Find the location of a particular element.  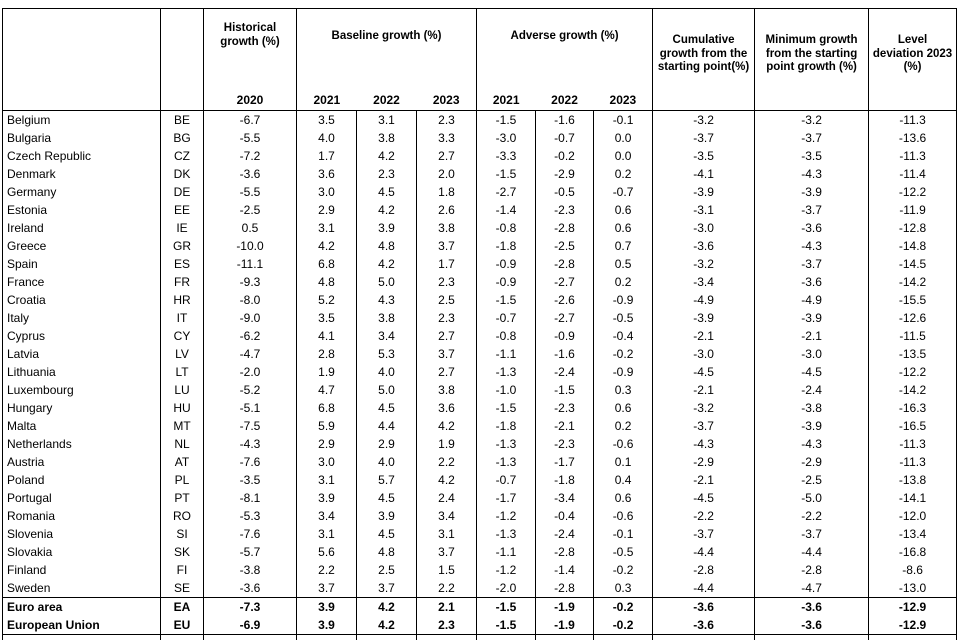

value-cell: 4.1 is located at coordinates (326, 336).